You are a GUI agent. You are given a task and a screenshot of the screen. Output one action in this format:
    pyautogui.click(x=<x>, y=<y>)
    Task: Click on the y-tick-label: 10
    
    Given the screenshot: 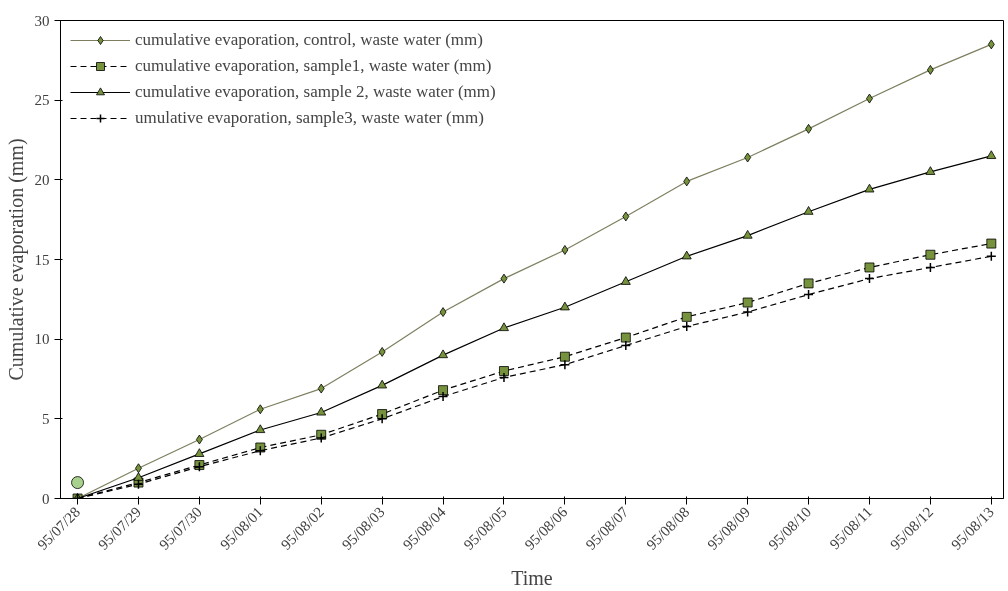 What is the action you would take?
    pyautogui.click(x=42, y=339)
    